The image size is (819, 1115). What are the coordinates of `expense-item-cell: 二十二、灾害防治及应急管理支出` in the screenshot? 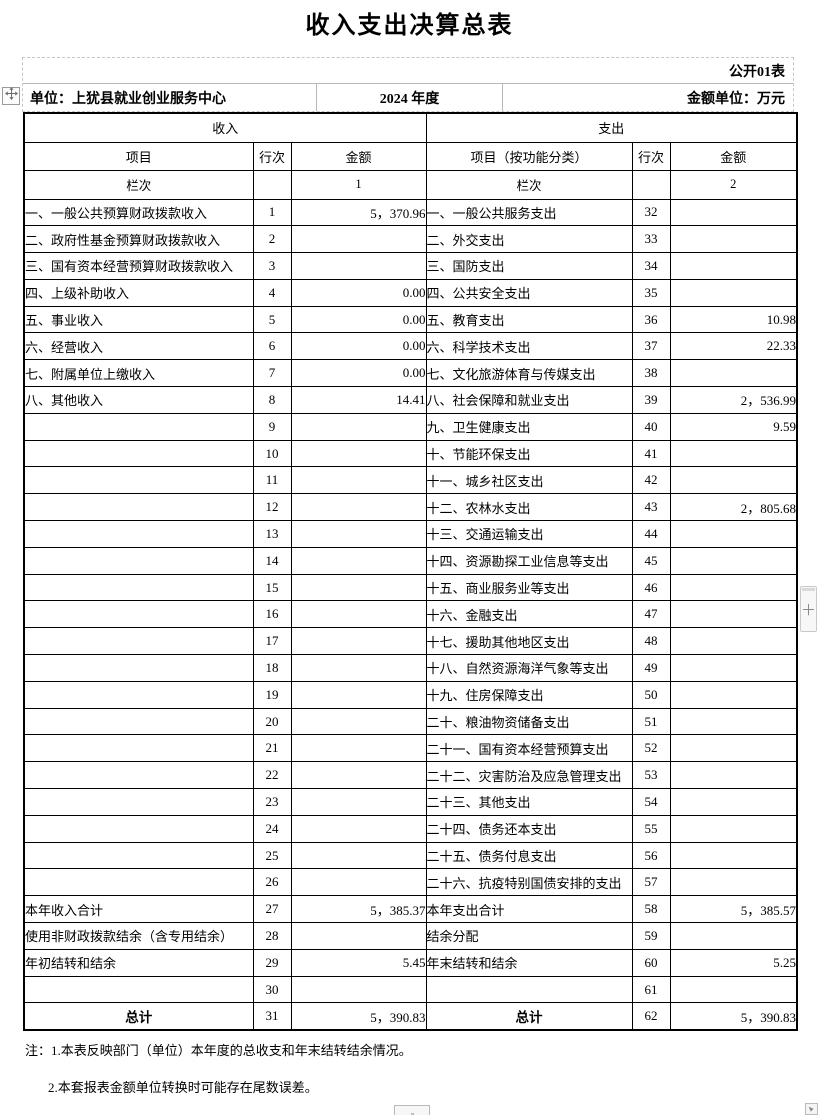 It's located at (529, 775).